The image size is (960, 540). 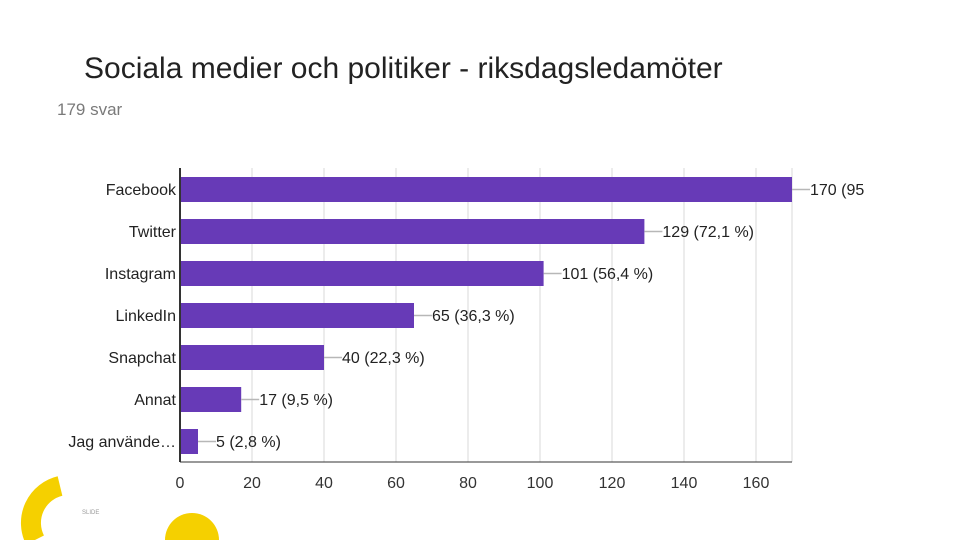 I want to click on category-label: Instagram, so click(x=140, y=274).